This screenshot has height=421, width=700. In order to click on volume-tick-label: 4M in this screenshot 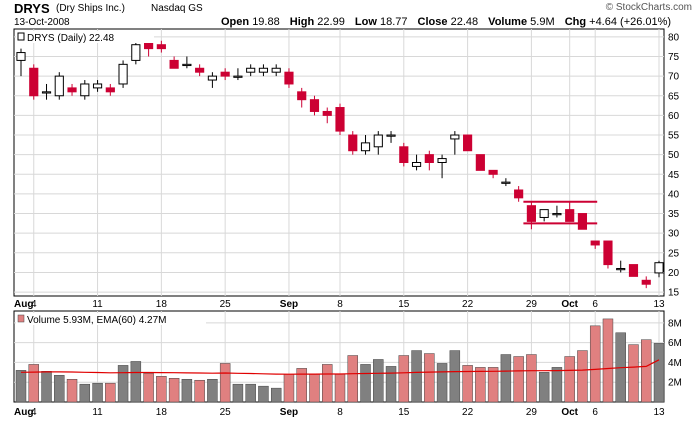, I will do `click(675, 363)`.